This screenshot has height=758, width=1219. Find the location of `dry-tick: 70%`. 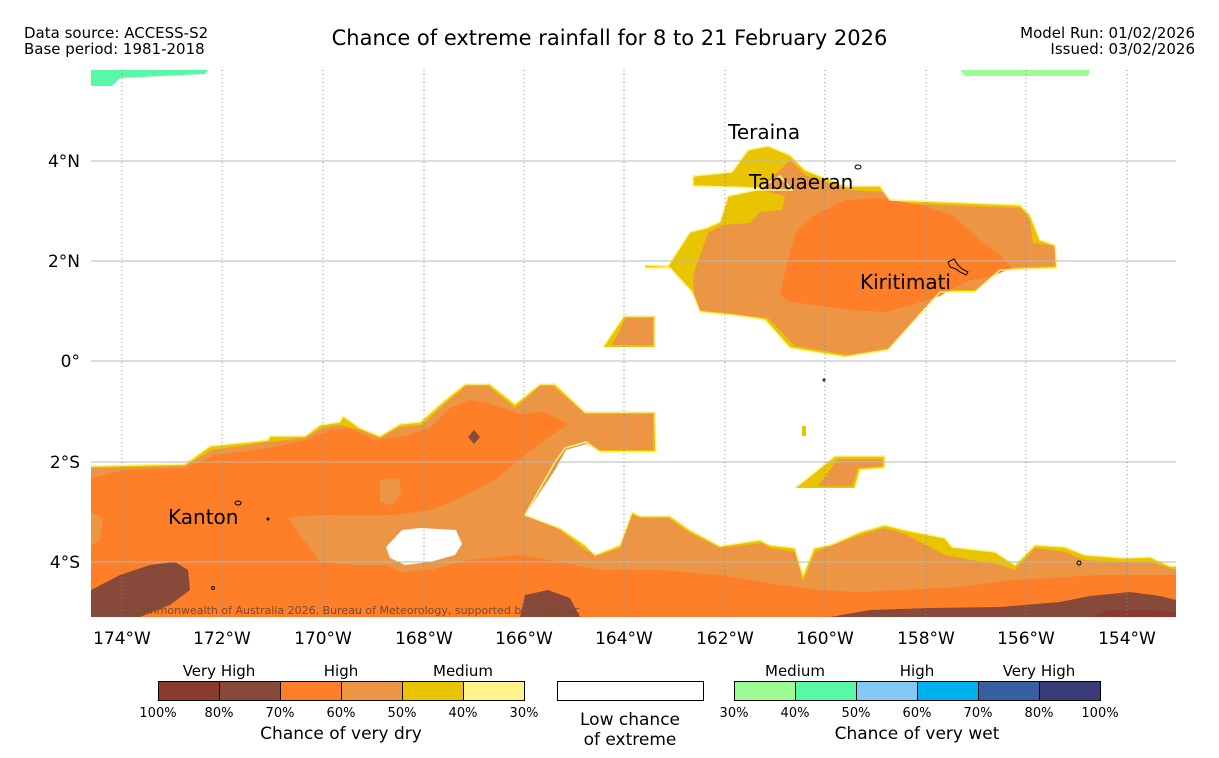

dry-tick: 70% is located at coordinates (280, 713).